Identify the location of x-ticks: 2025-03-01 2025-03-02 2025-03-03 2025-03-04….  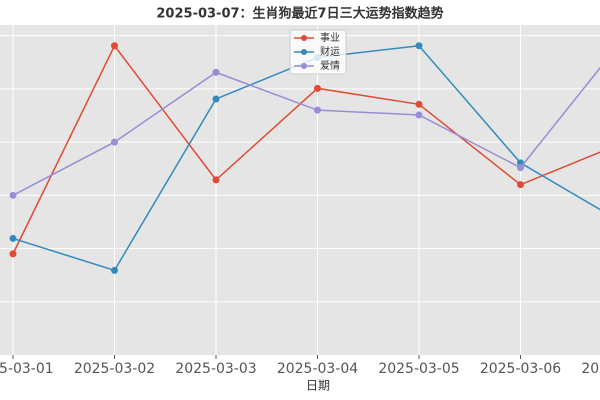
(300, 366).